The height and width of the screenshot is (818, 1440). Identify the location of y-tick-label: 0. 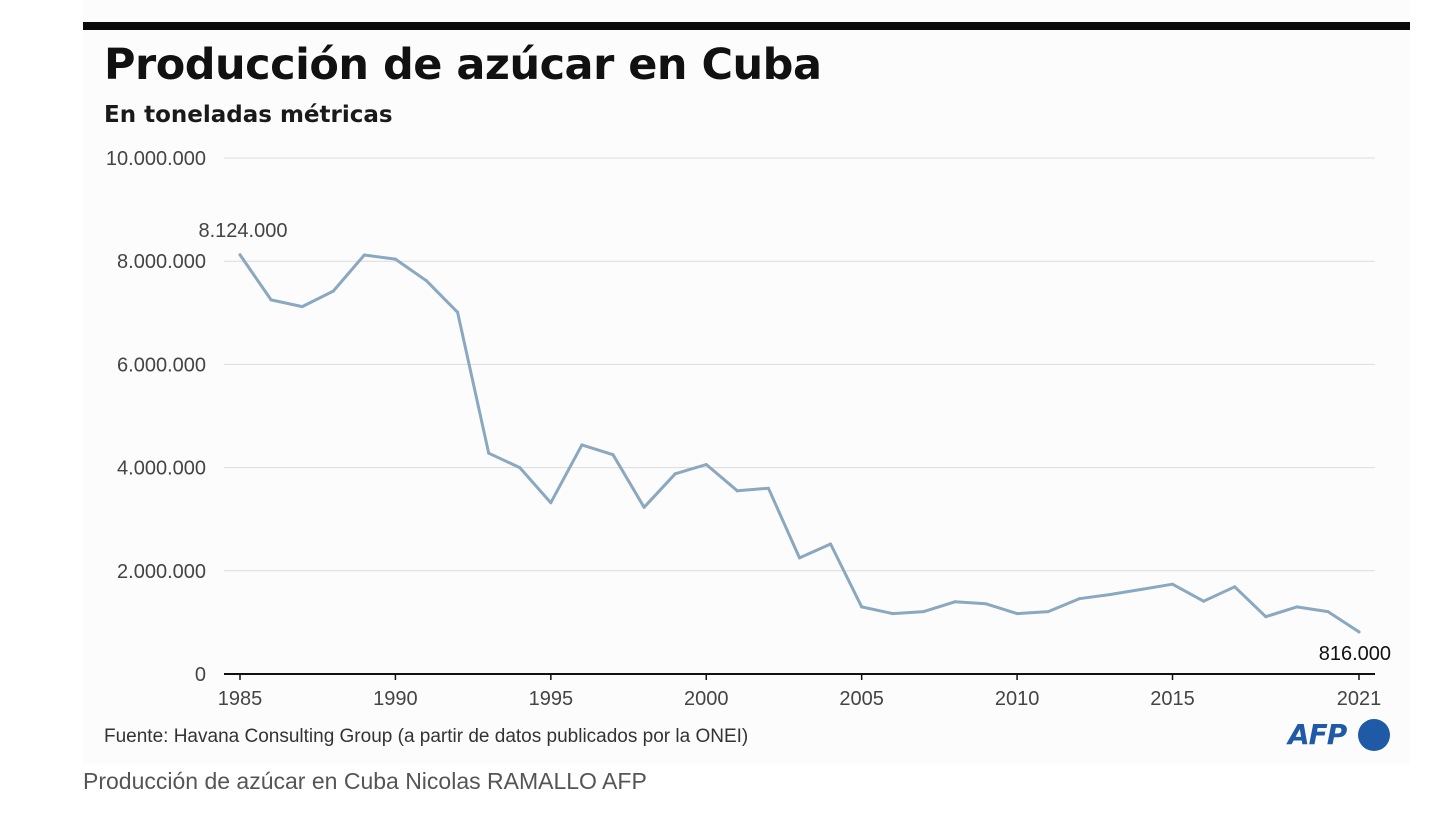
(200, 675).